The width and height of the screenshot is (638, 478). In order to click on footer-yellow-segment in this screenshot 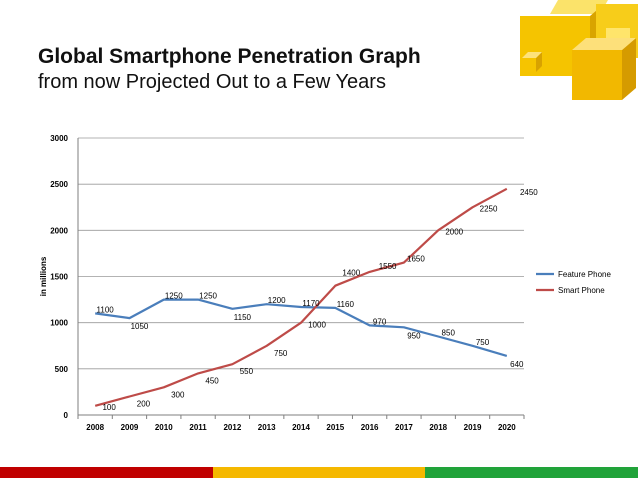, I will do `click(319, 472)`.